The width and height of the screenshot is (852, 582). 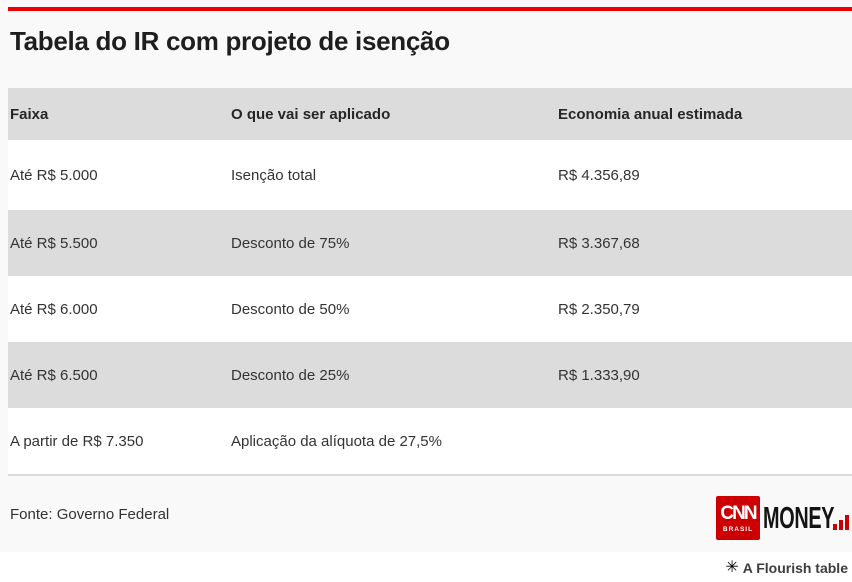 I want to click on source-note: Fonte: Governo Federal, so click(x=90, y=514).